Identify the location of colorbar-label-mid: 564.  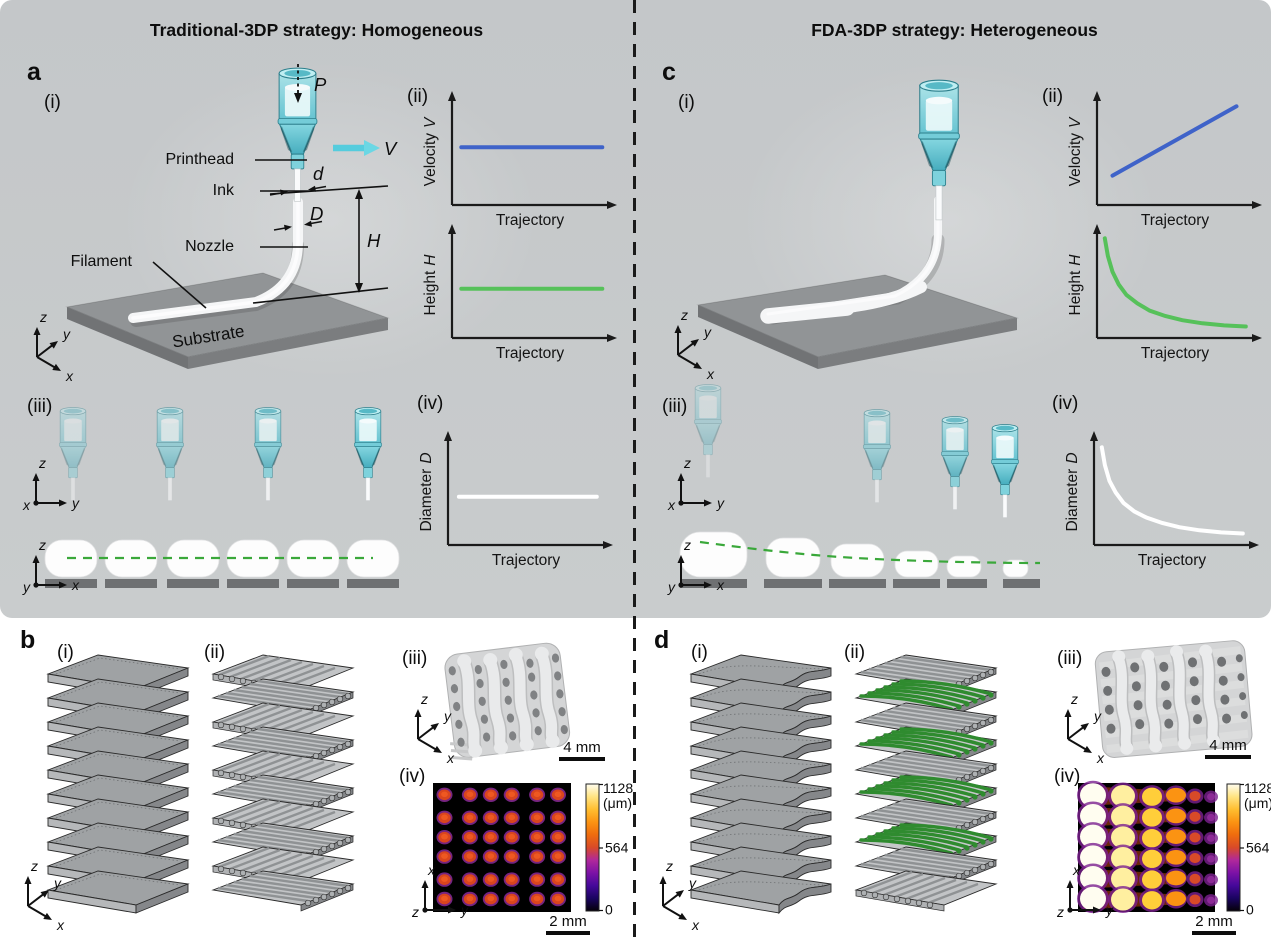
(1258, 848).